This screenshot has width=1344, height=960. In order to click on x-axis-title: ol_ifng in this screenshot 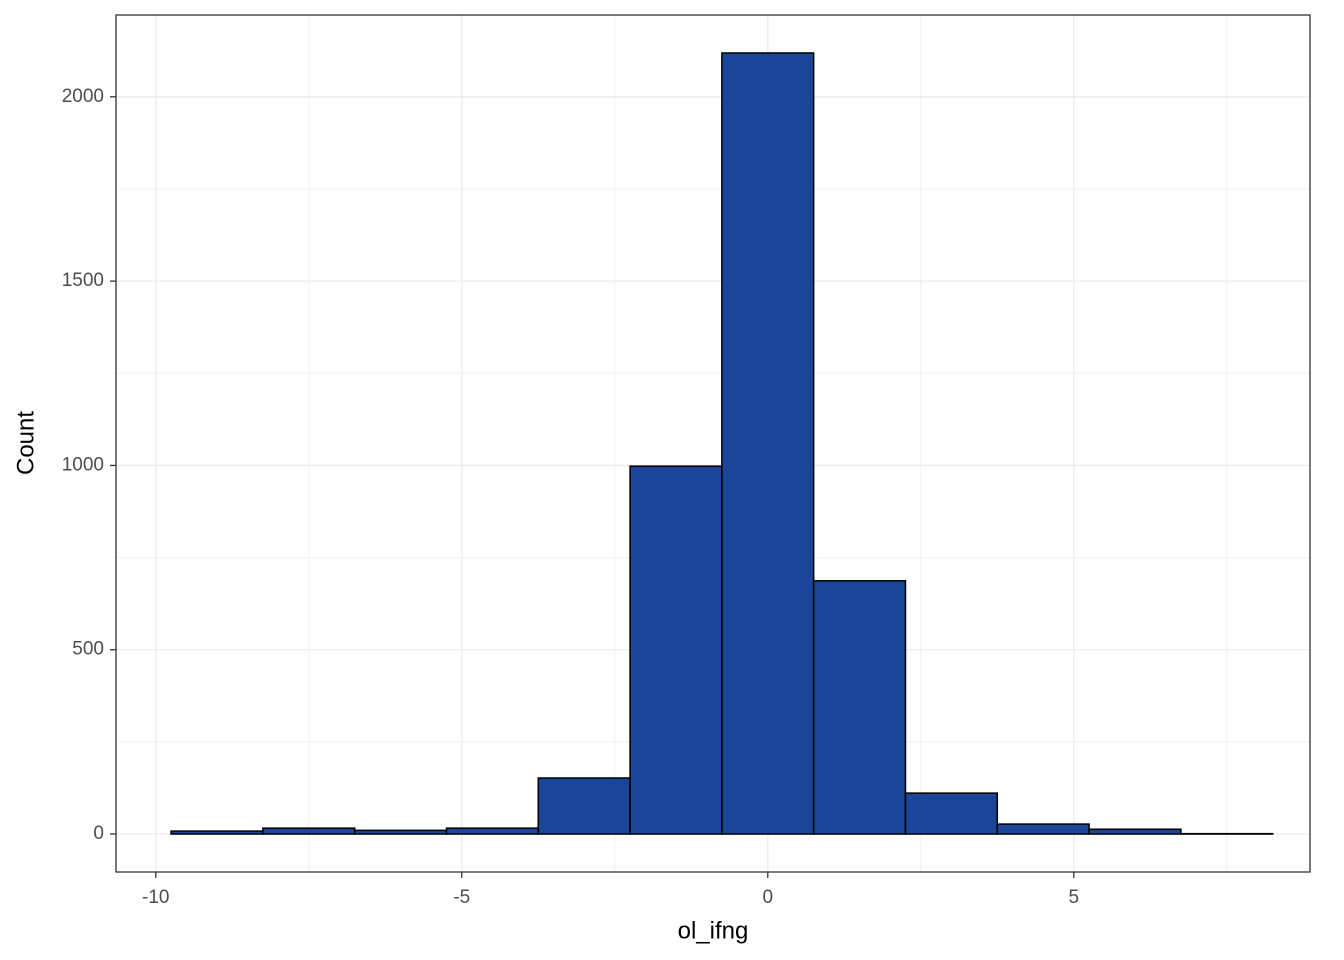, I will do `click(713, 930)`.